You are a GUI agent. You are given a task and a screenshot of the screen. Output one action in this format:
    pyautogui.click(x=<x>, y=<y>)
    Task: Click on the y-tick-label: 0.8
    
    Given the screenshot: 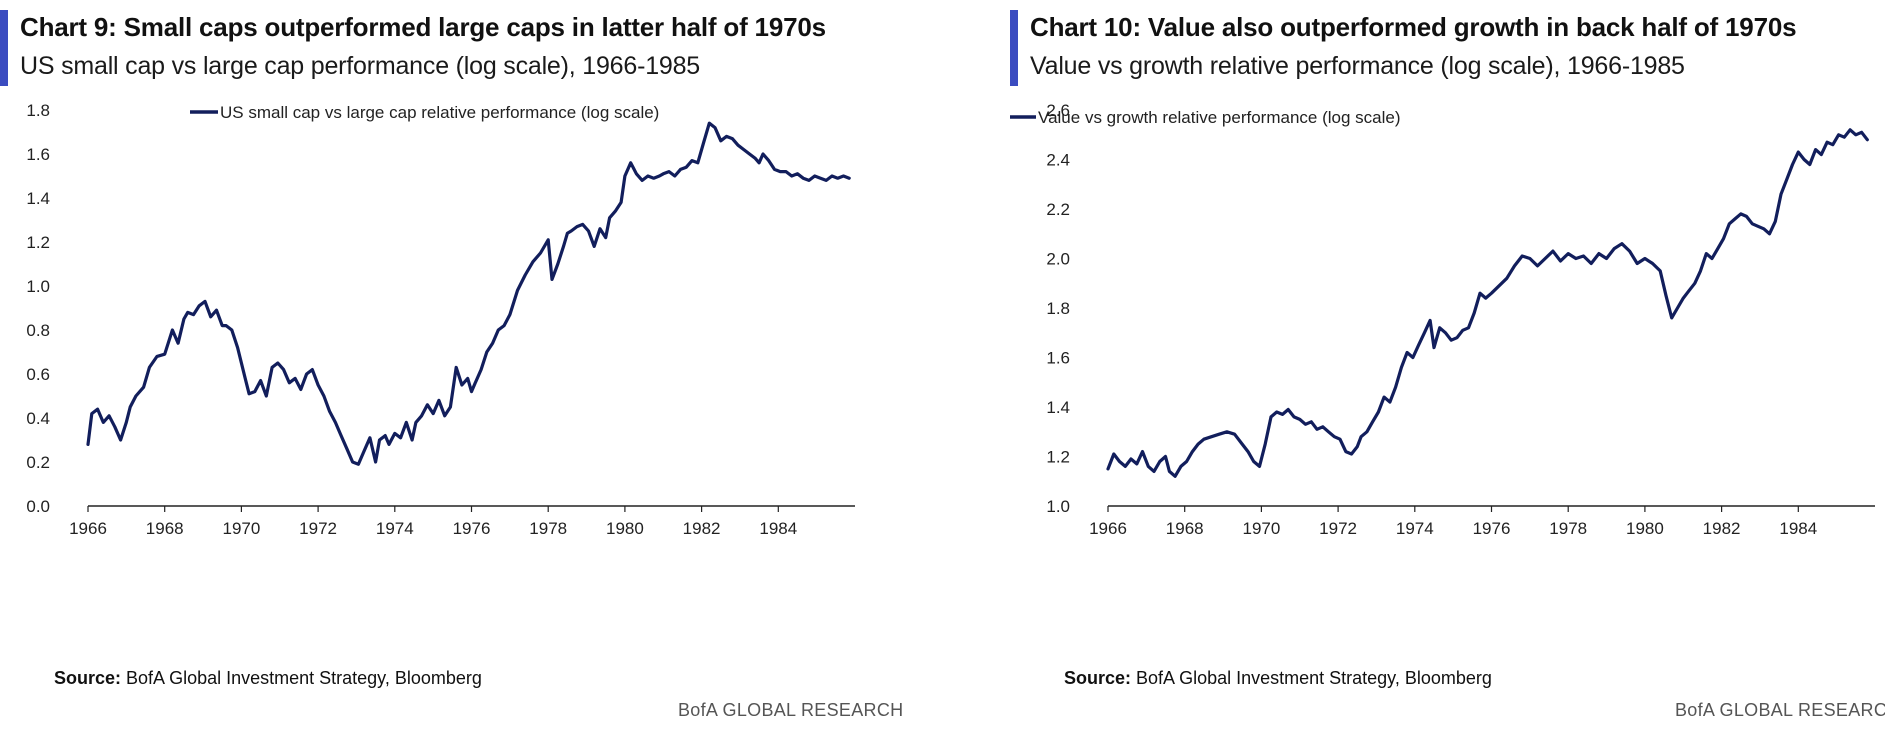 What is the action you would take?
    pyautogui.click(x=38, y=330)
    